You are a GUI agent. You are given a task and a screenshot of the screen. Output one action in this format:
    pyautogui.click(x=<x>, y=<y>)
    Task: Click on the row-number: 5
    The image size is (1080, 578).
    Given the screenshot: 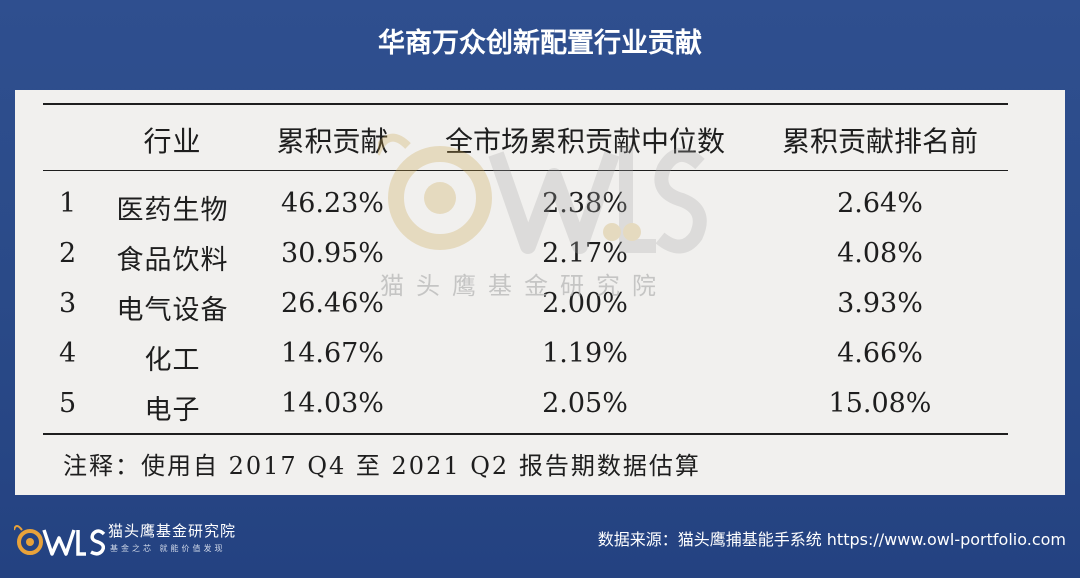 What is the action you would take?
    pyautogui.click(x=68, y=403)
    